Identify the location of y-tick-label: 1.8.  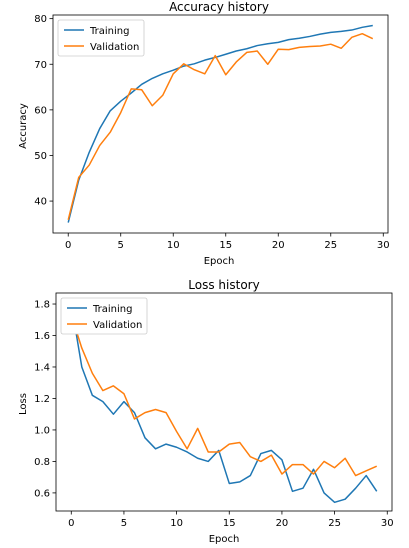
(42, 305).